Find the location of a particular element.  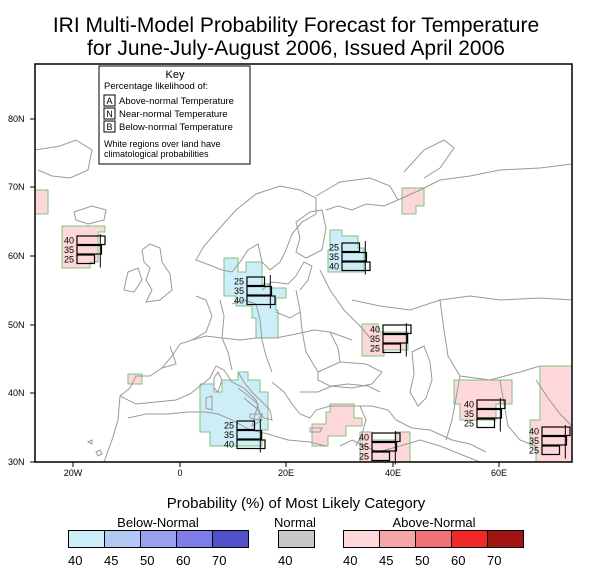

key-heading: Key is located at coordinates (175, 75).